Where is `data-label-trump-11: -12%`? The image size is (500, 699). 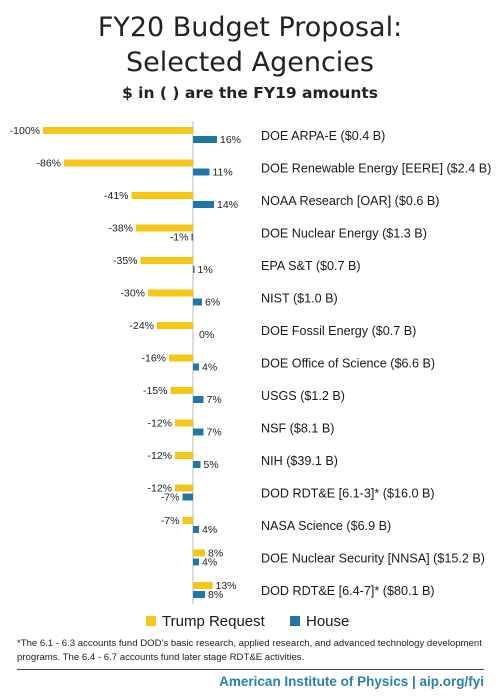
data-label-trump-11: -12% is located at coordinates (159, 489).